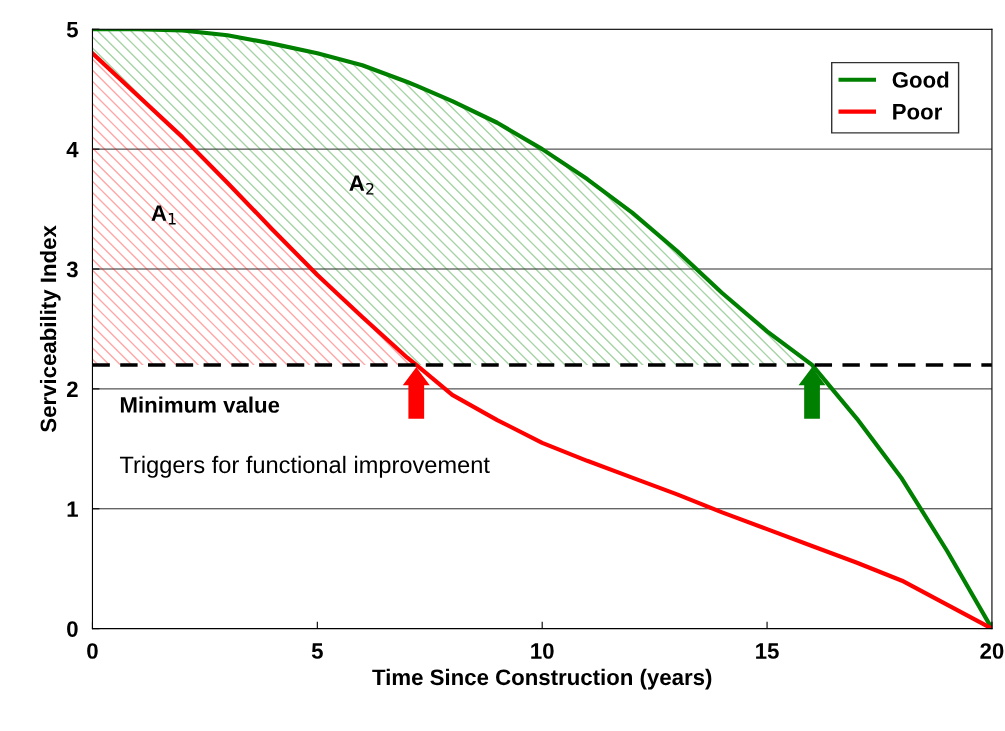 The height and width of the screenshot is (731, 1005). What do you see at coordinates (72, 629) in the screenshot?
I see `y-tick-label: 0` at bounding box center [72, 629].